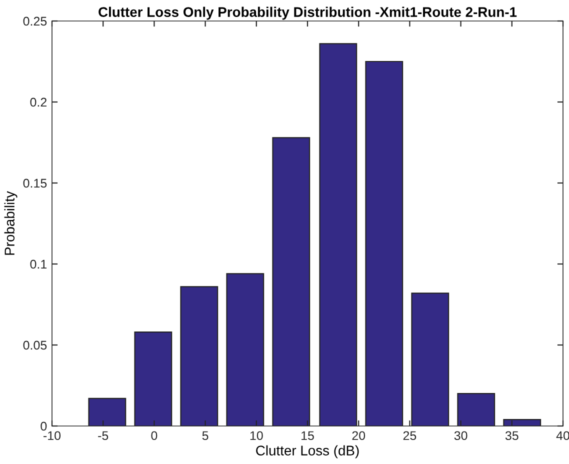 Image resolution: width=569 pixels, height=464 pixels. Describe the element at coordinates (562, 435) in the screenshot. I see `x-tick-label: 40` at that location.